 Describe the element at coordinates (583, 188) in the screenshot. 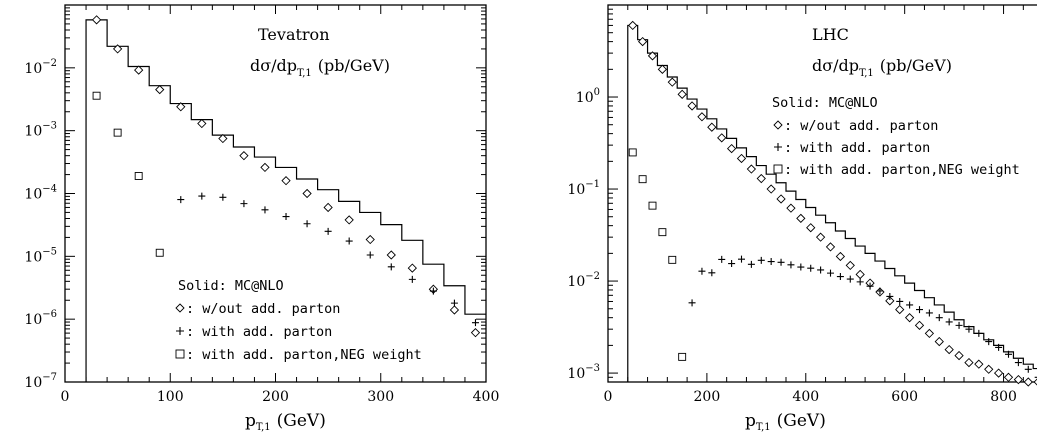

I see `y-tick-label: 10⁻¹` at that location.